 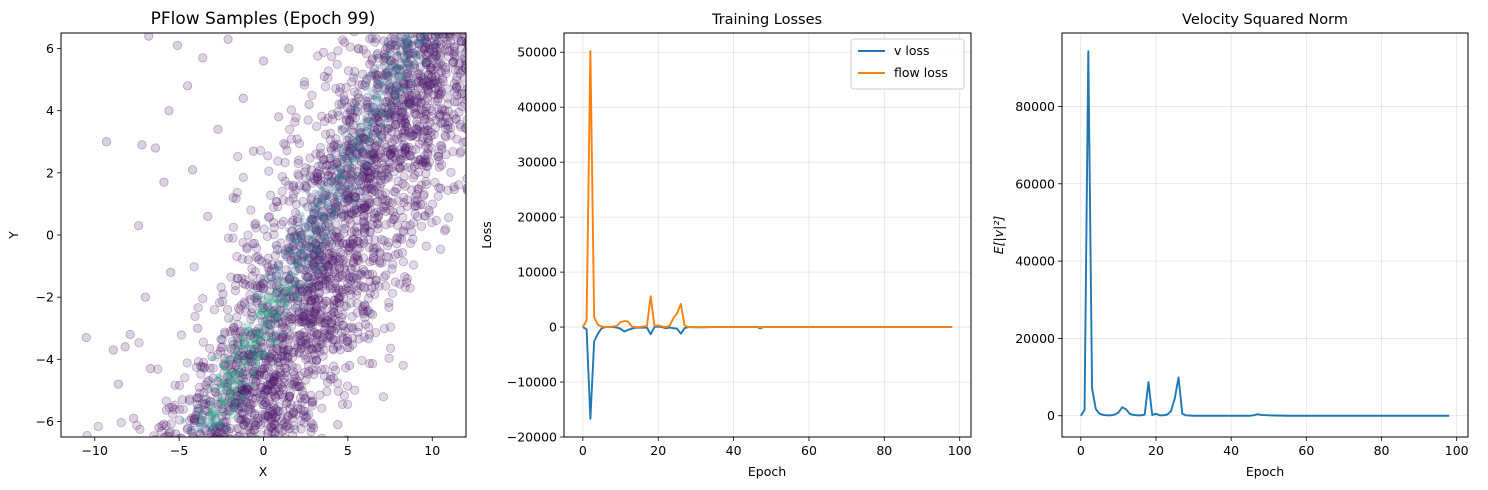 What do you see at coordinates (907, 64) in the screenshot?
I see `losses-legend: v loss flow loss` at bounding box center [907, 64].